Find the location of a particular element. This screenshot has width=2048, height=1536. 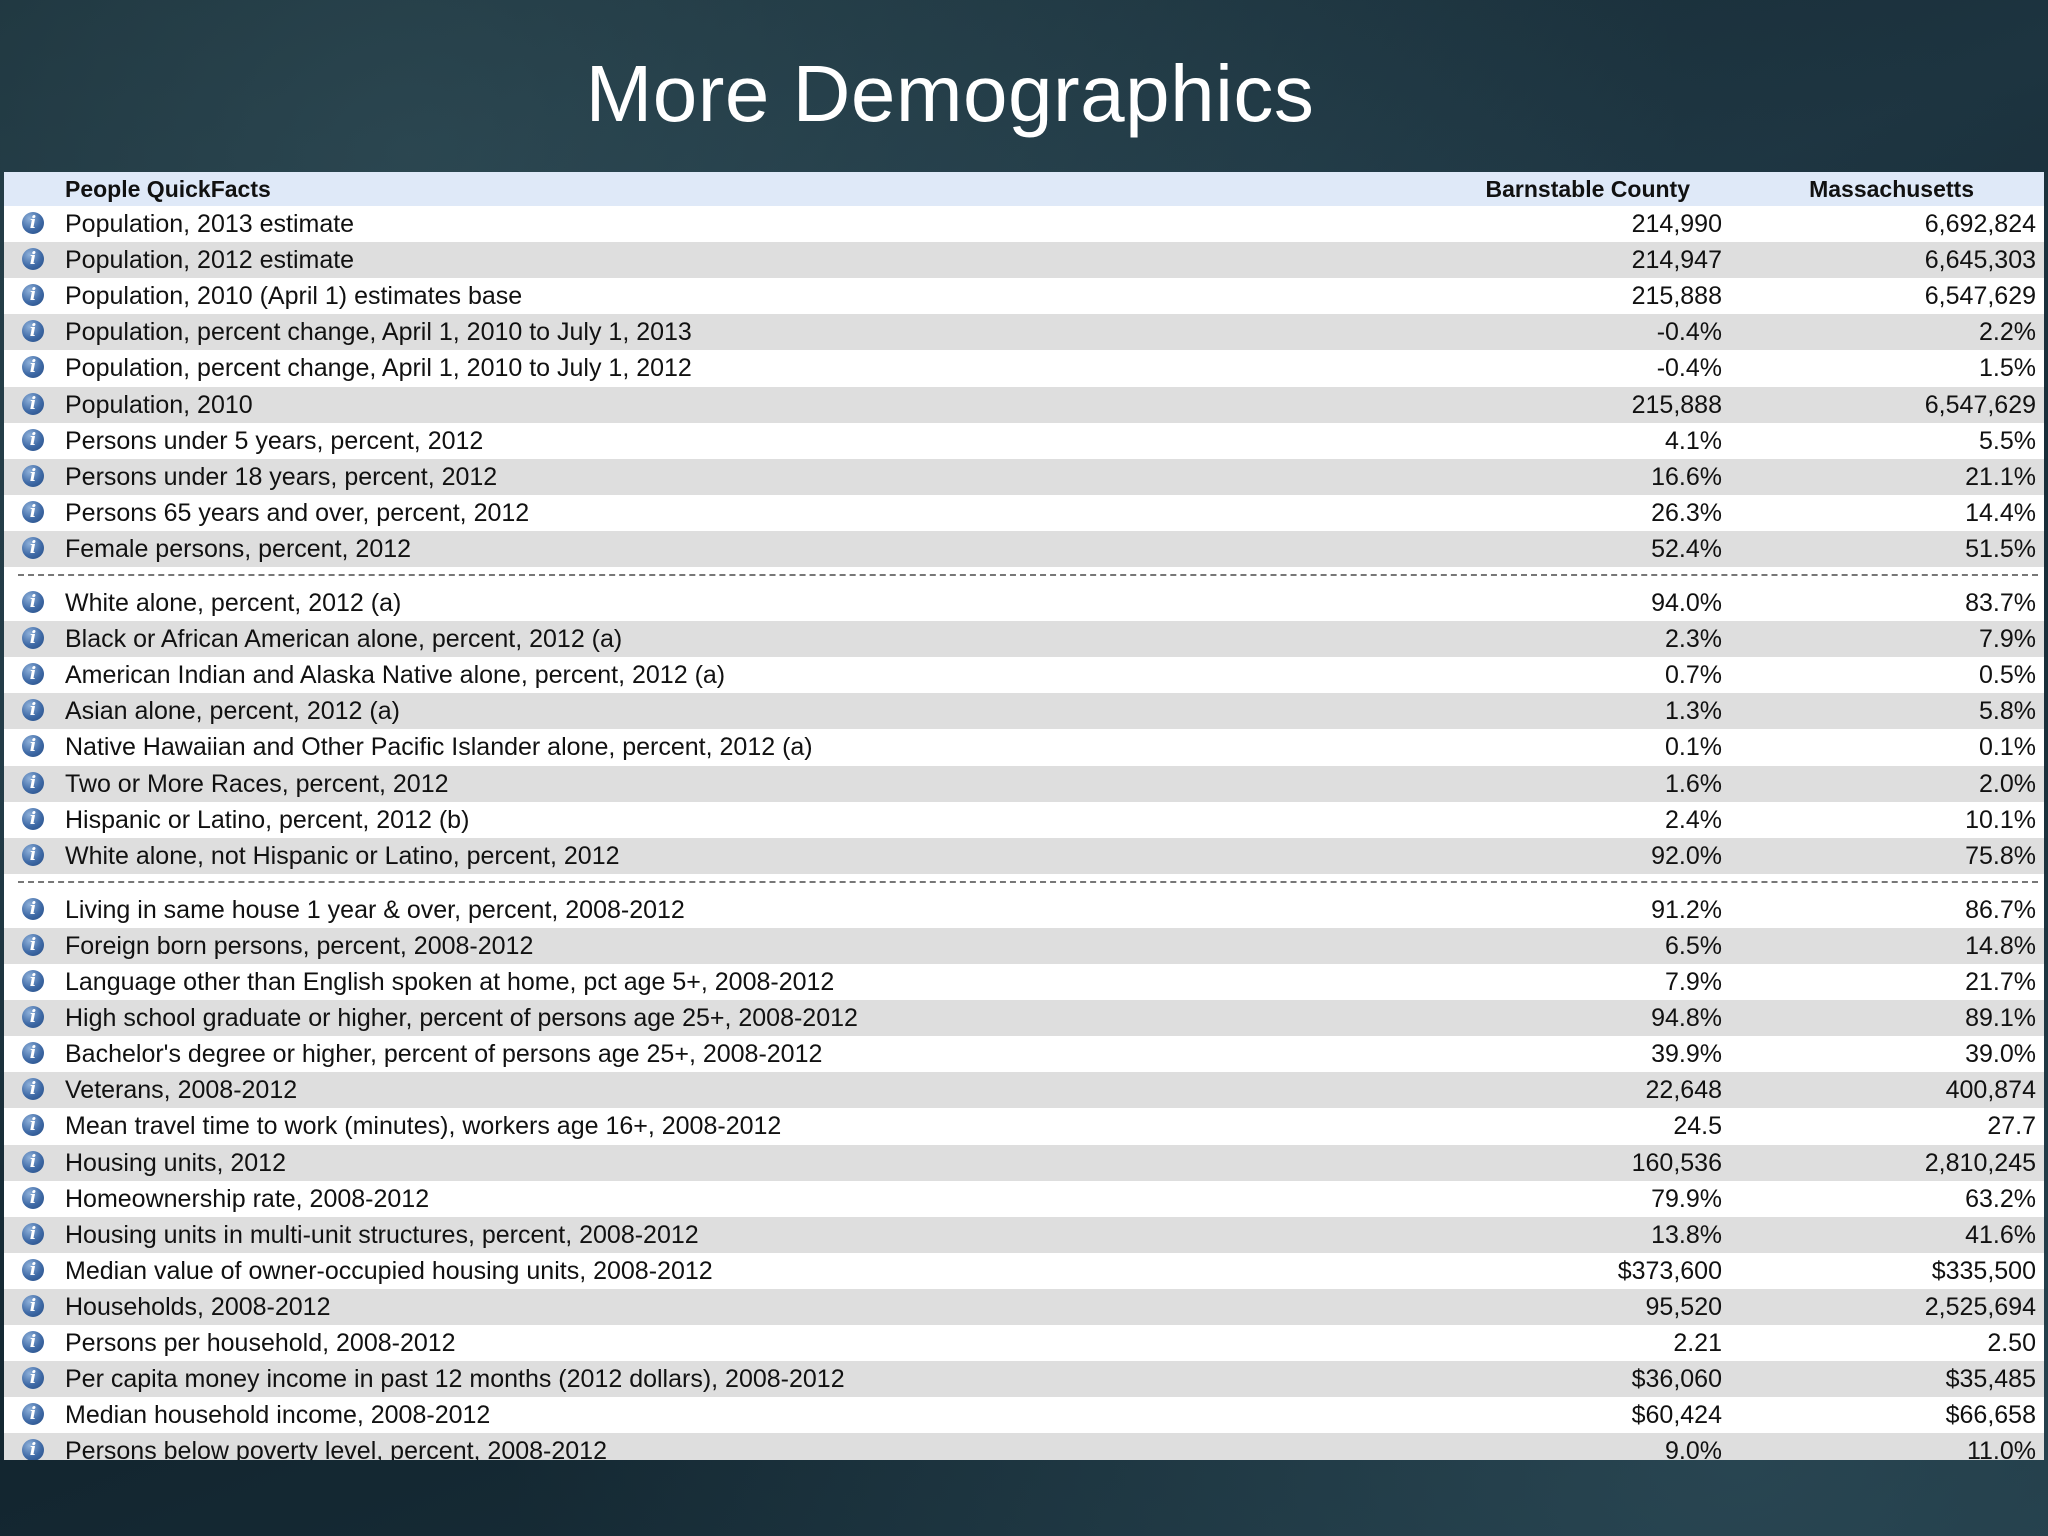

row-label: Asian alone, percent, 2012 (a) is located at coordinates (232, 711).